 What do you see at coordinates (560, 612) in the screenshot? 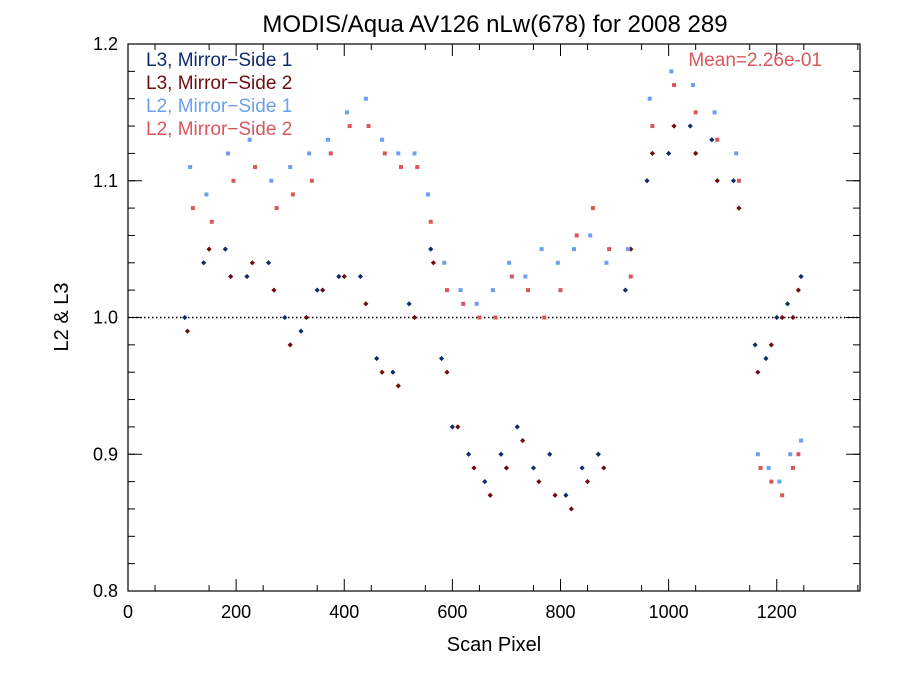
I see `x-tick-label: 800` at bounding box center [560, 612].